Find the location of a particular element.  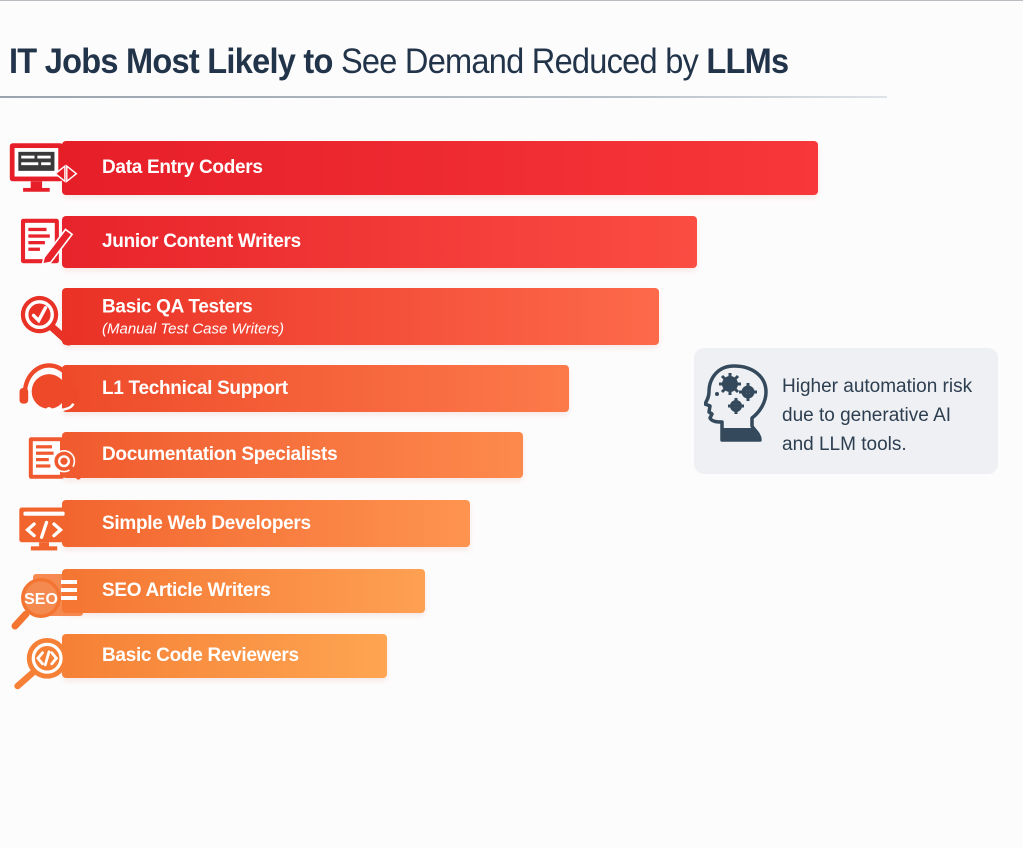

bar-label: Basic Code Reviewers is located at coordinates (200, 656).